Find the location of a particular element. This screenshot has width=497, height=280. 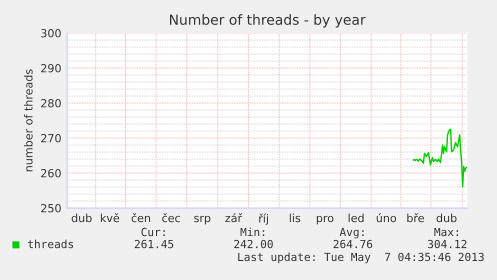

x-tick-label: lis is located at coordinates (295, 218).